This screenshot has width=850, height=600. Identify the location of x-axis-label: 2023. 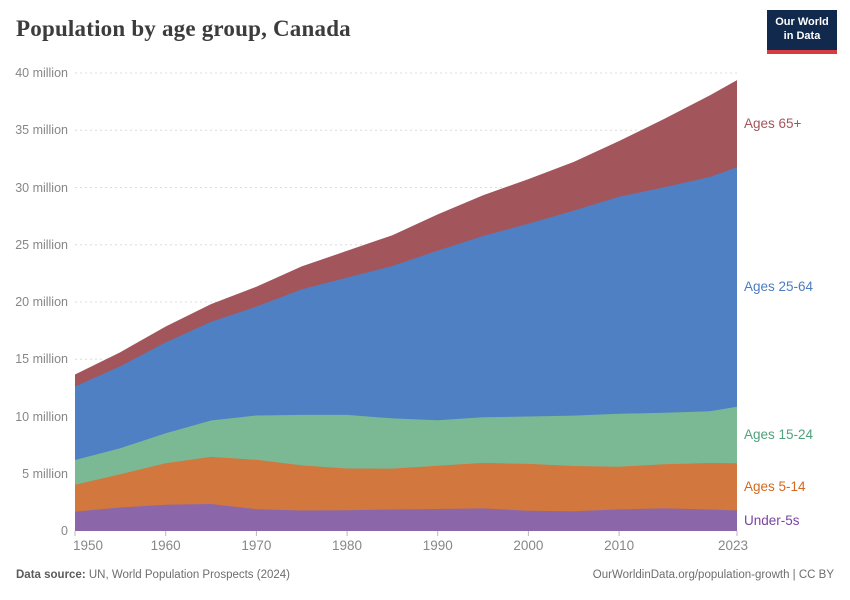
(733, 545).